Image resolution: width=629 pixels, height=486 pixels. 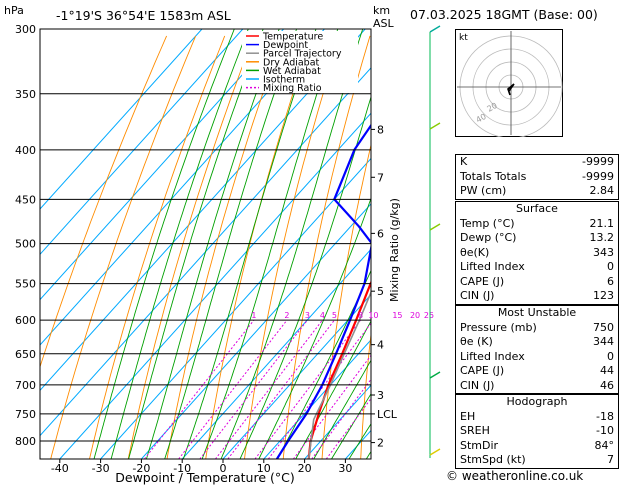 I want to click on mixing-ratio-label: 1, so click(x=253, y=315).